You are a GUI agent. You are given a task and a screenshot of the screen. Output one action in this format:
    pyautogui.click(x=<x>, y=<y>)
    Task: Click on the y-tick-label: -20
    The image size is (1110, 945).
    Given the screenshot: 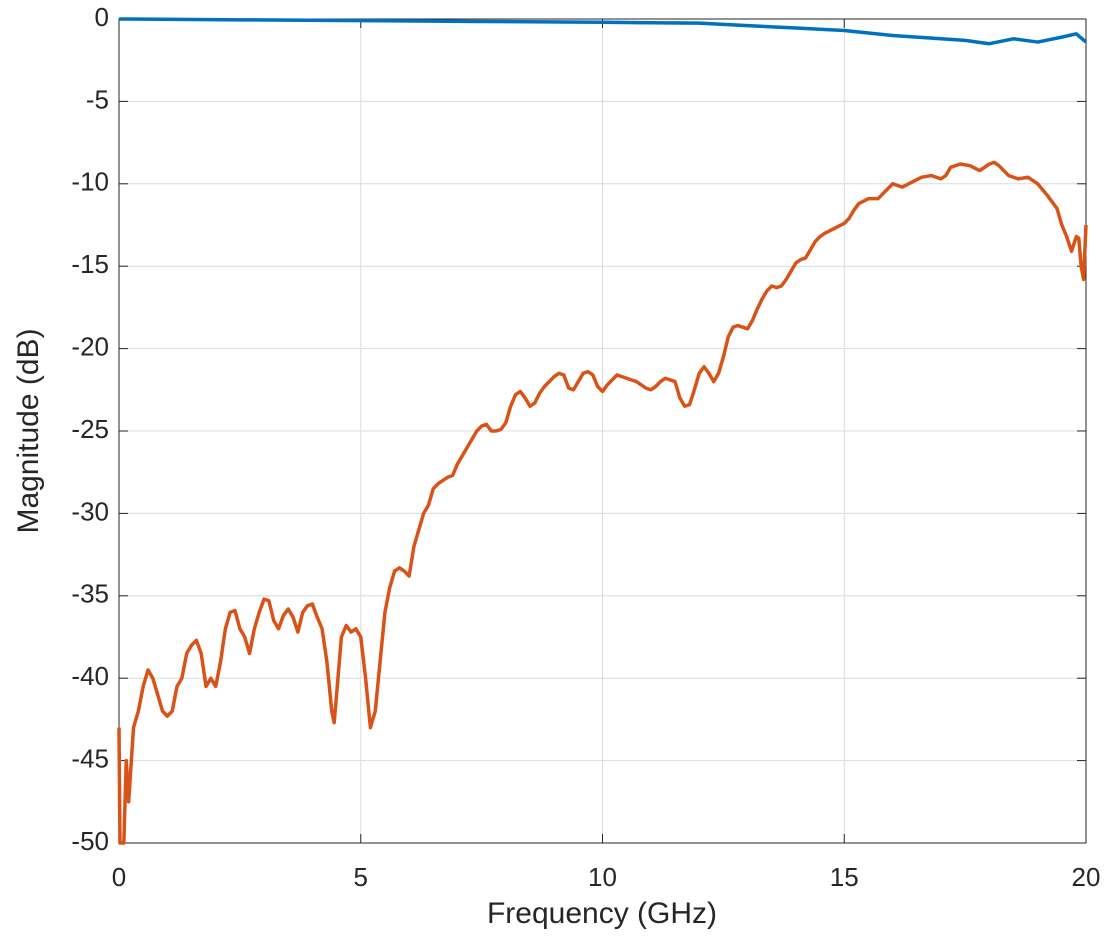 What is the action you would take?
    pyautogui.click(x=90, y=346)
    